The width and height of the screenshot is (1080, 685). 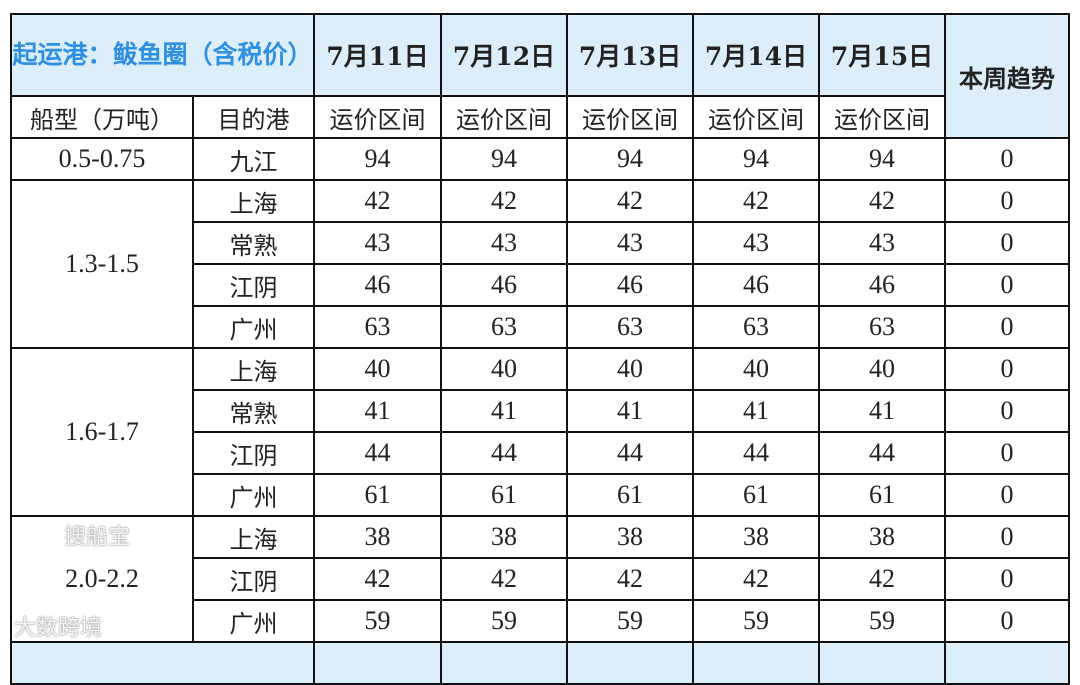 What do you see at coordinates (102, 119) in the screenshot?
I see `ship-type-header: 船型（万吨）` at bounding box center [102, 119].